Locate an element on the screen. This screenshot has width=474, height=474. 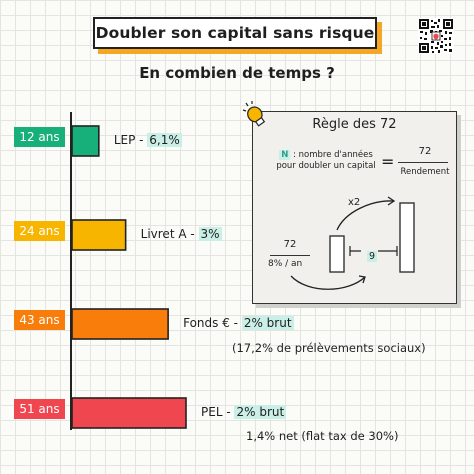
equals-sign: = is located at coordinates (388, 161).